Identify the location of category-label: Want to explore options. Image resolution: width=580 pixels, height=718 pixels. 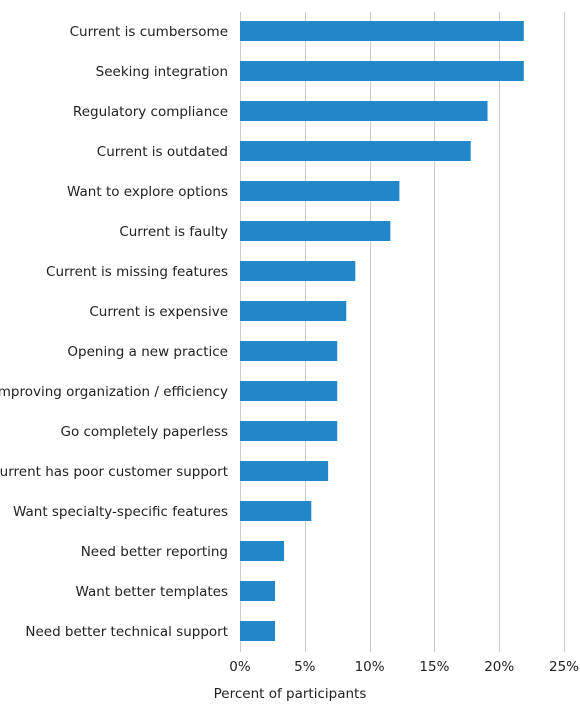
(147, 192).